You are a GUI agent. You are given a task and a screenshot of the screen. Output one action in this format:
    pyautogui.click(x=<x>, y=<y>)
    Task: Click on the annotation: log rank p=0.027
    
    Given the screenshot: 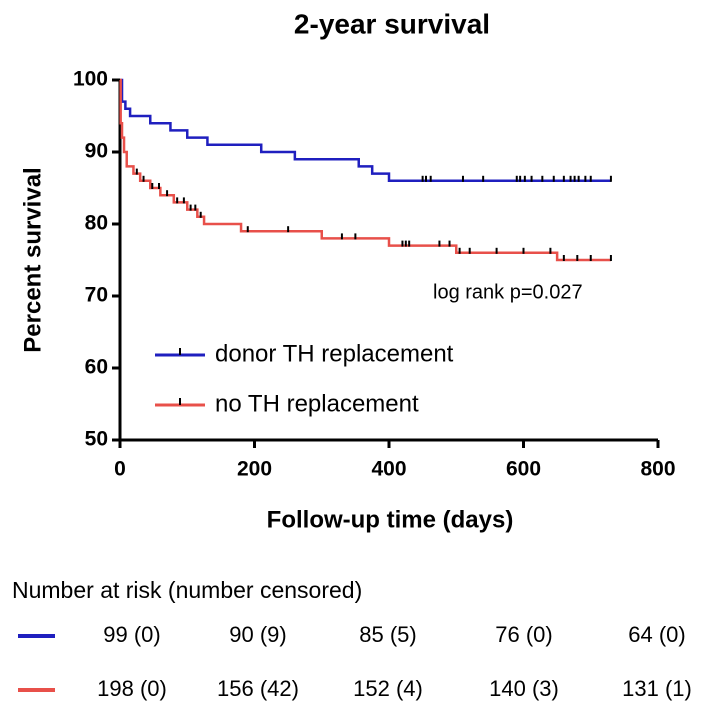 What is the action you would take?
    pyautogui.click(x=508, y=292)
    